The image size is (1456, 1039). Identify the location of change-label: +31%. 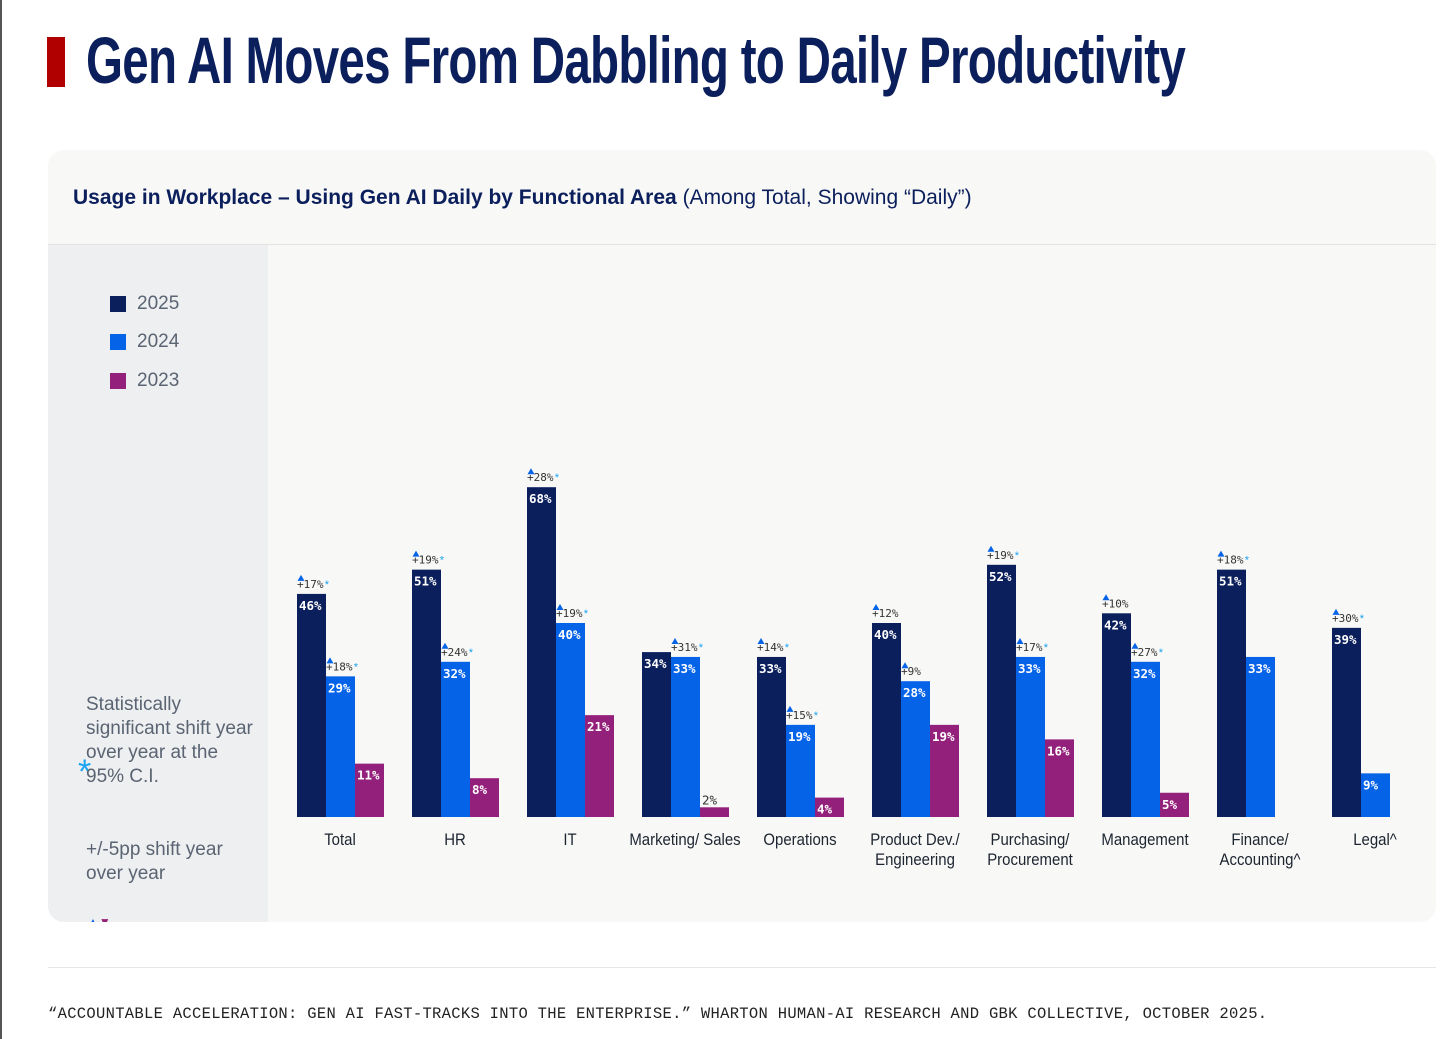
(684, 647).